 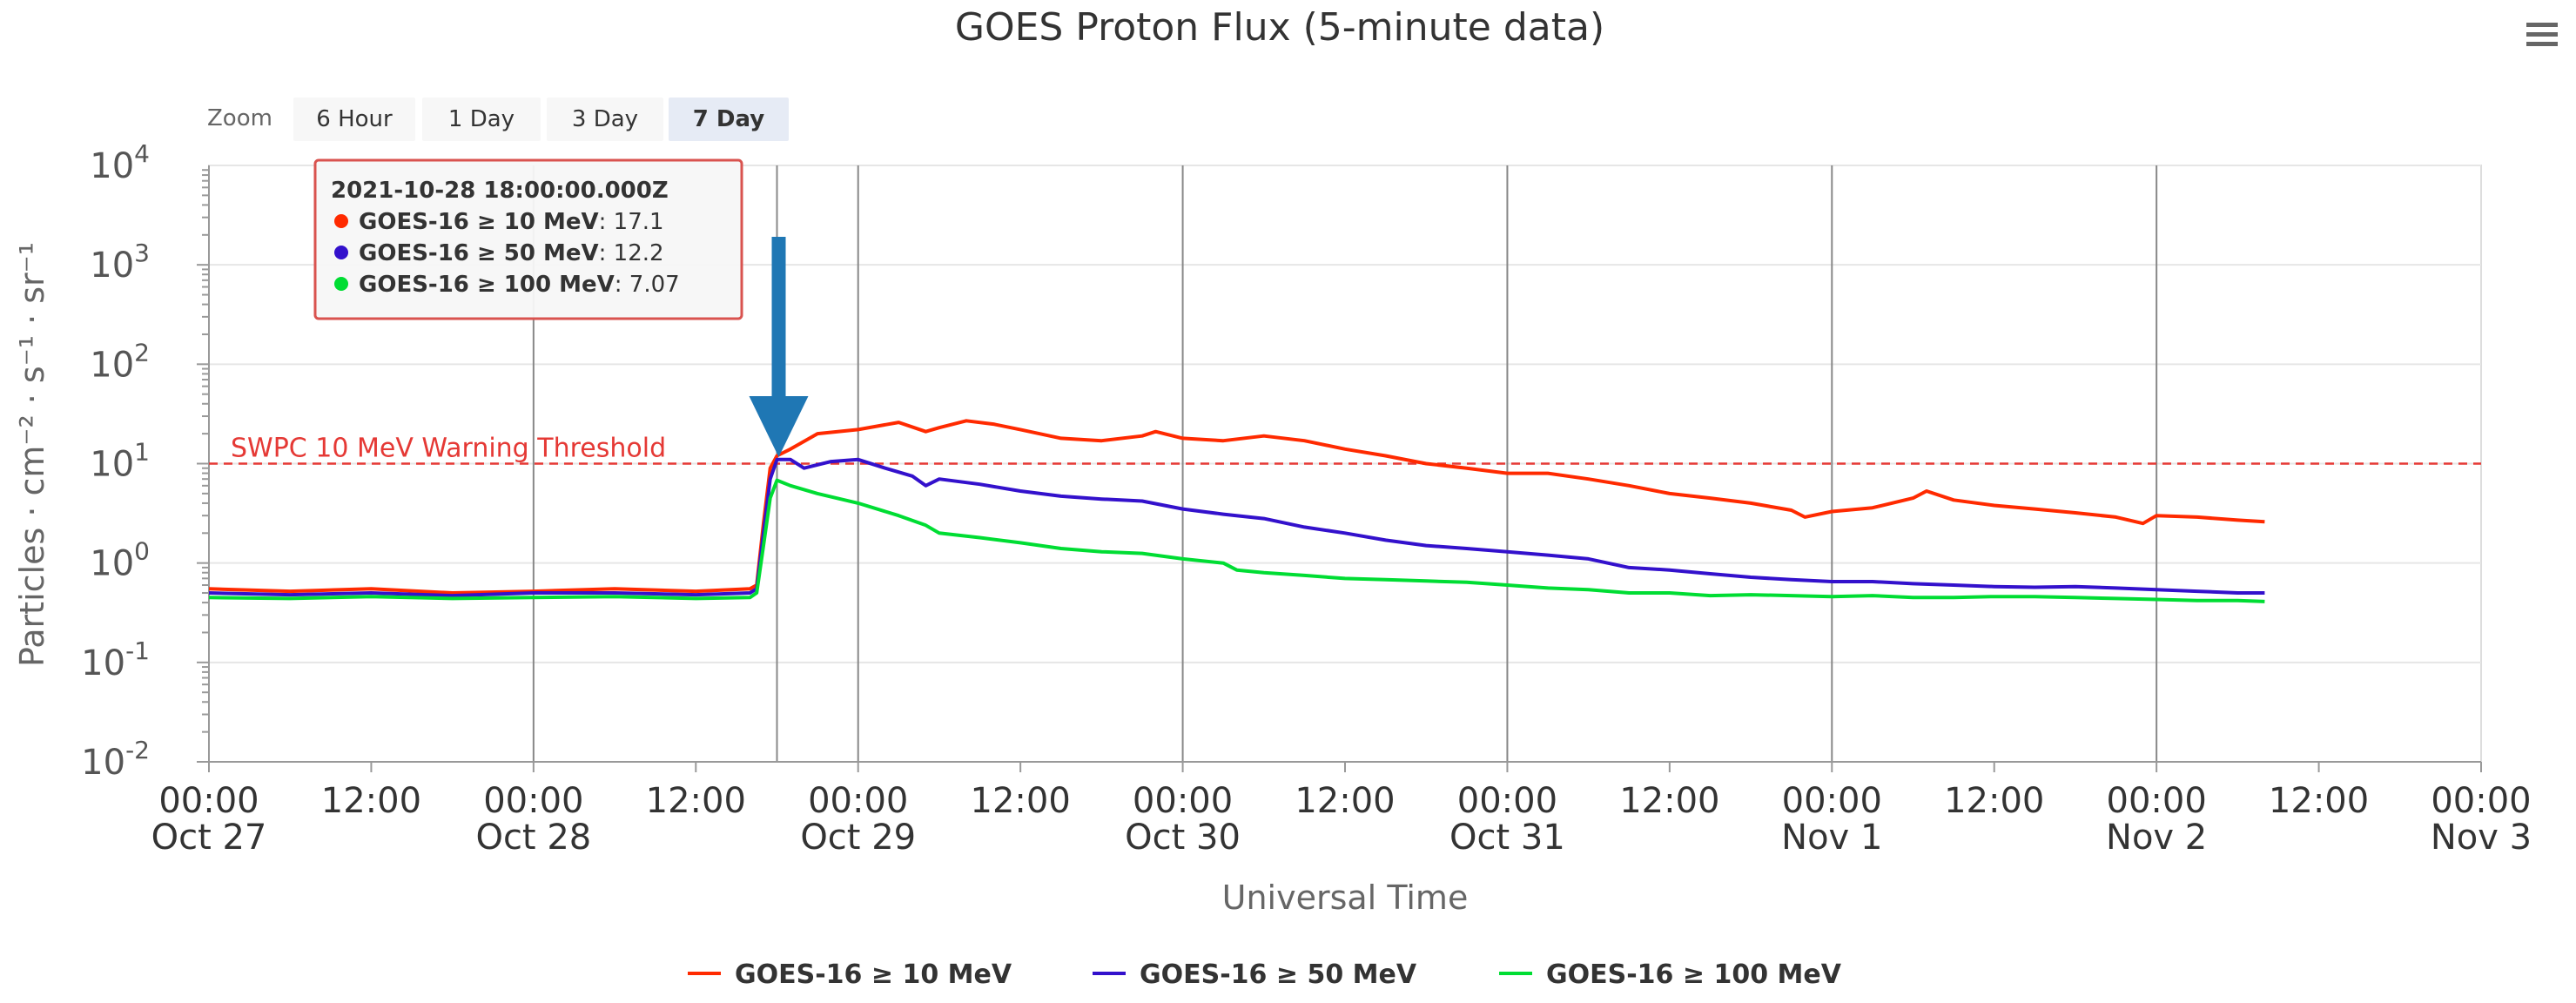 I want to click on x-tick-date: Oct 29, so click(x=858, y=838).